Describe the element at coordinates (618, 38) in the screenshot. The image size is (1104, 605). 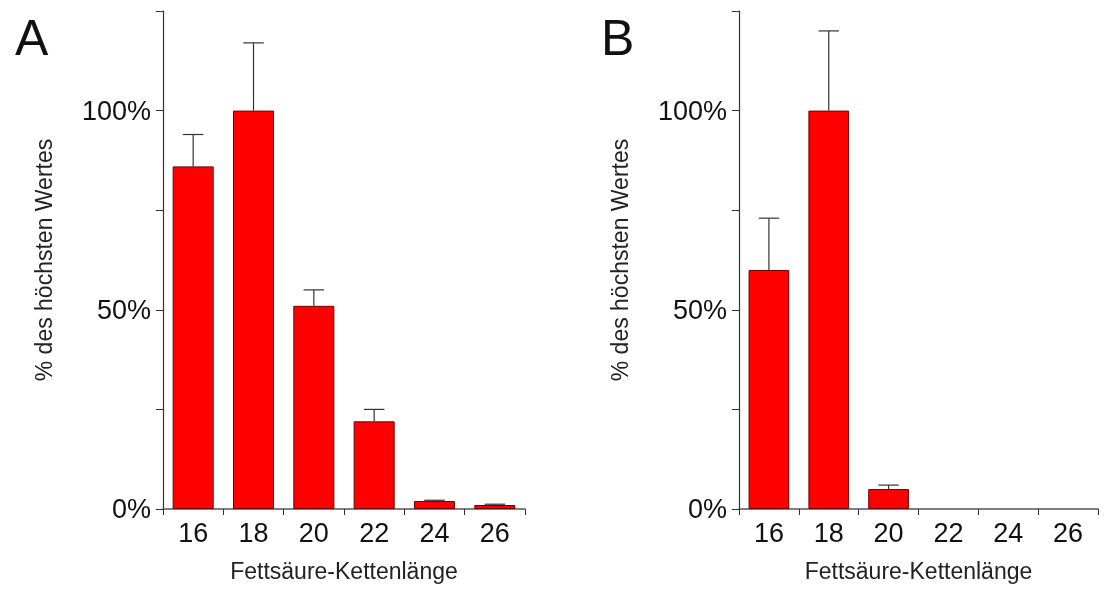
I see `chart-title: B` at that location.